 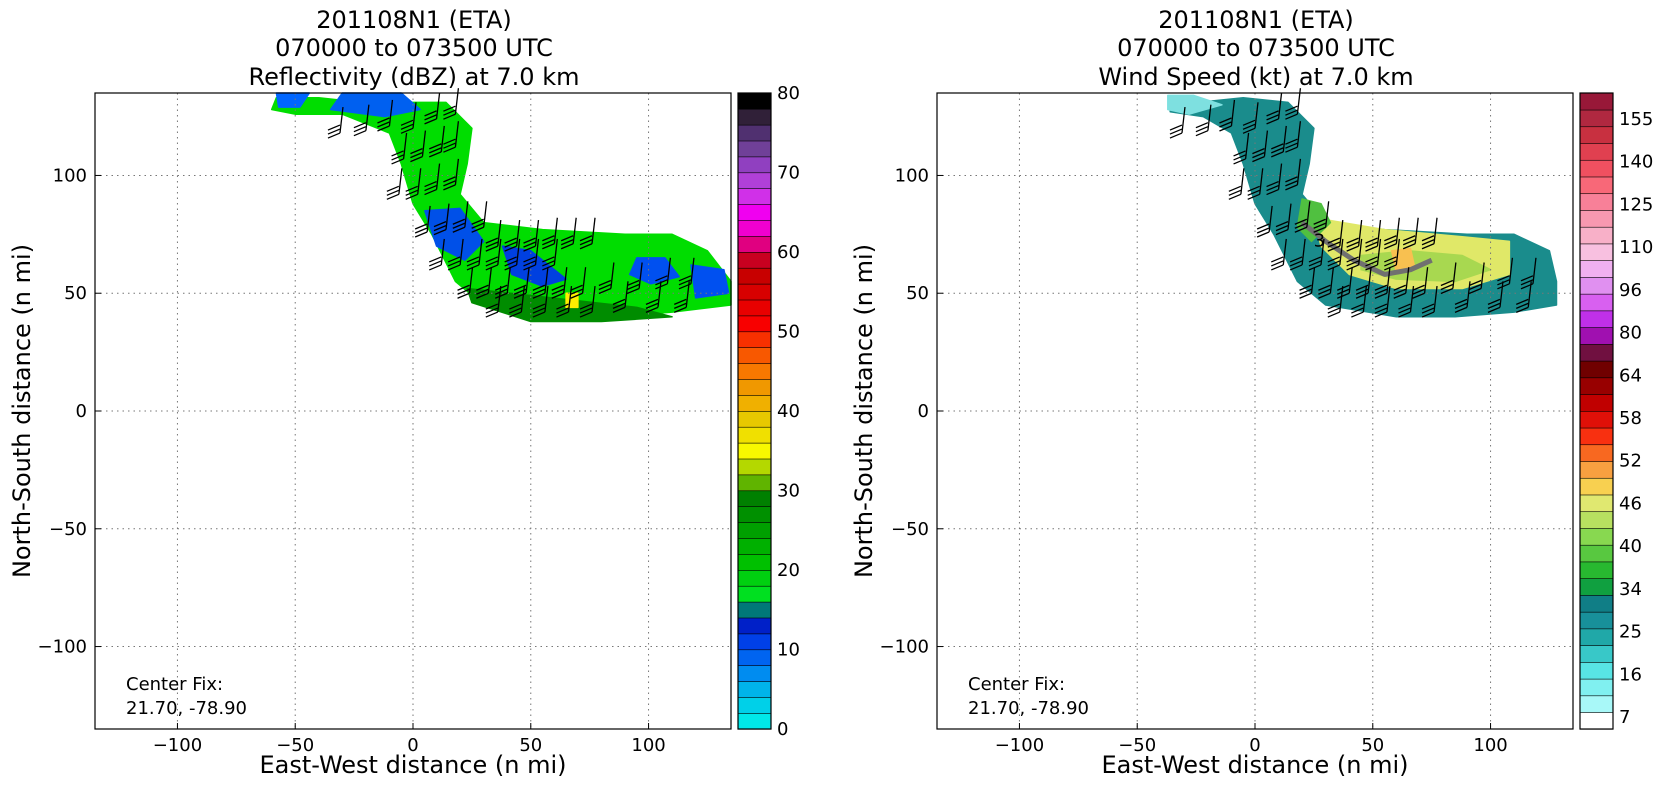 What do you see at coordinates (1251, 739) in the screenshot?
I see `x-tick-labels: −100 −50 0 50 100` at bounding box center [1251, 739].